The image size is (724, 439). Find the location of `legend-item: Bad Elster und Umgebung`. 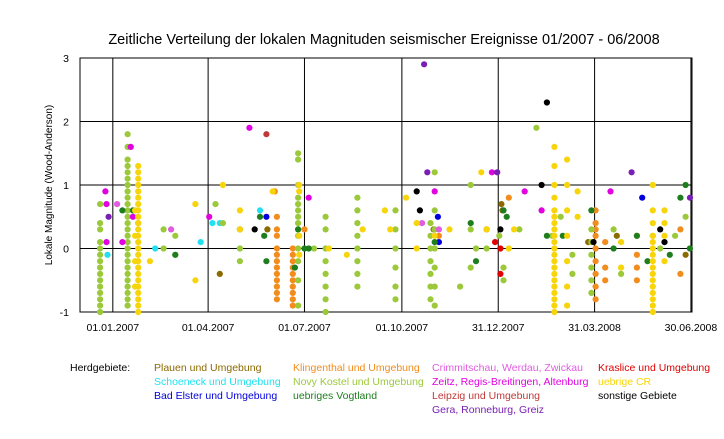

legend-item: Bad Elster und Umgebung is located at coordinates (216, 396).